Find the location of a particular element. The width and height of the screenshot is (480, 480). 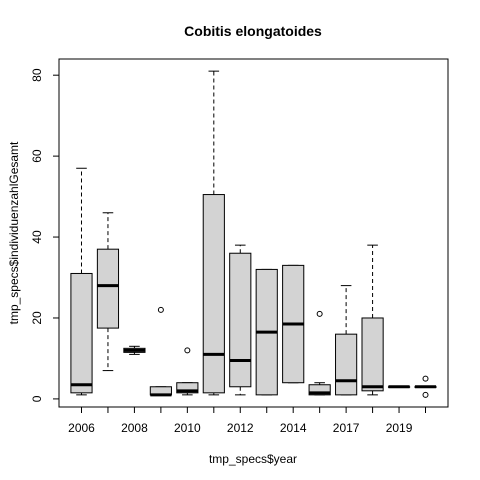

box-2010 is located at coordinates (187, 371).